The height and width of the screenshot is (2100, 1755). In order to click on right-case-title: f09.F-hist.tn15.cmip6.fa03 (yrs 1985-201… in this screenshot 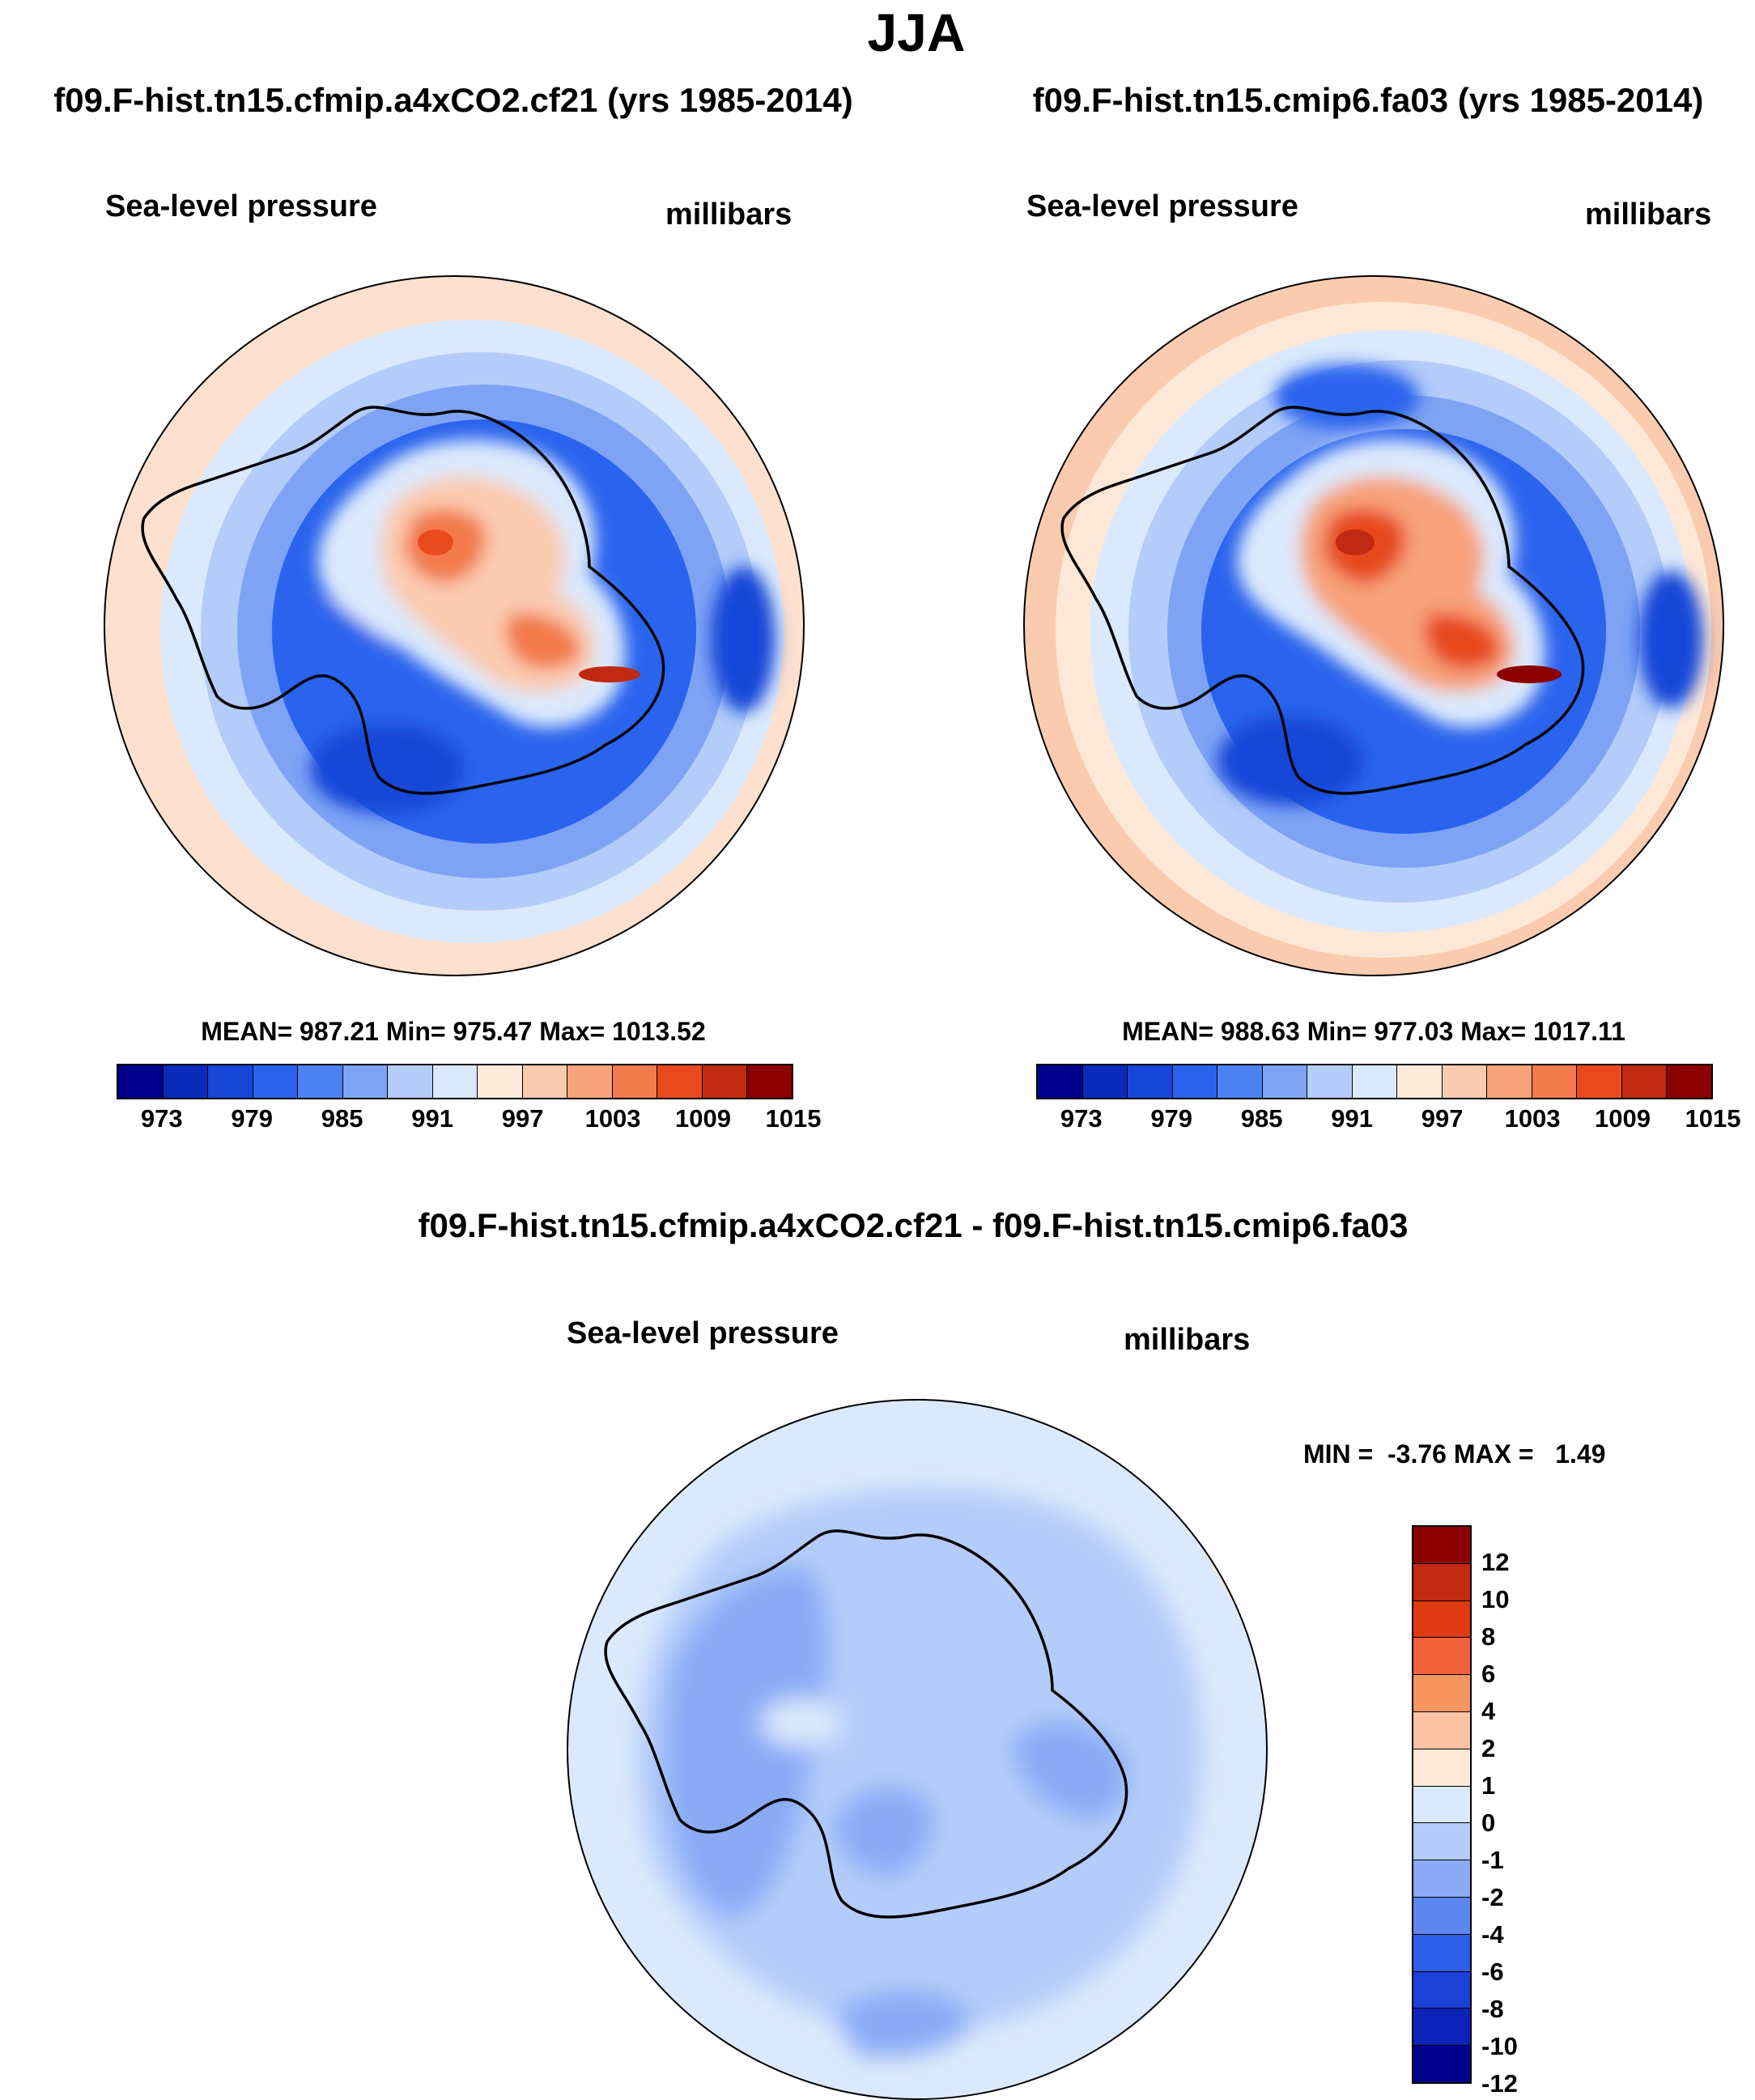, I will do `click(1368, 100)`.